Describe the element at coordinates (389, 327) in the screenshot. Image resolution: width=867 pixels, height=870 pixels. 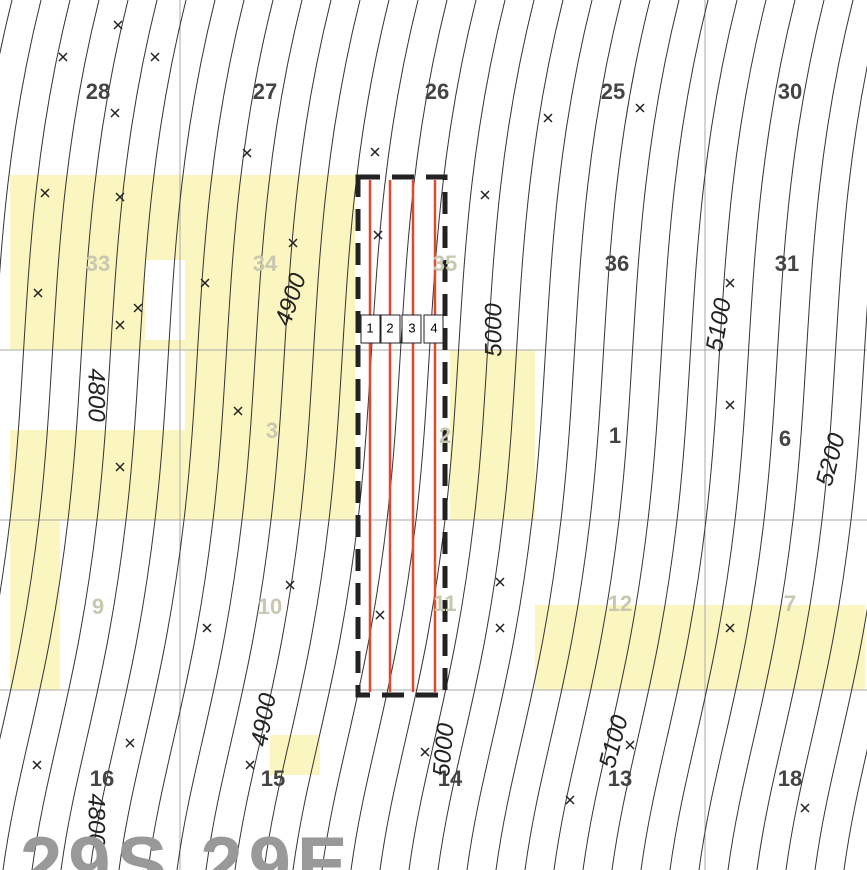
I see `well-label: 2` at that location.